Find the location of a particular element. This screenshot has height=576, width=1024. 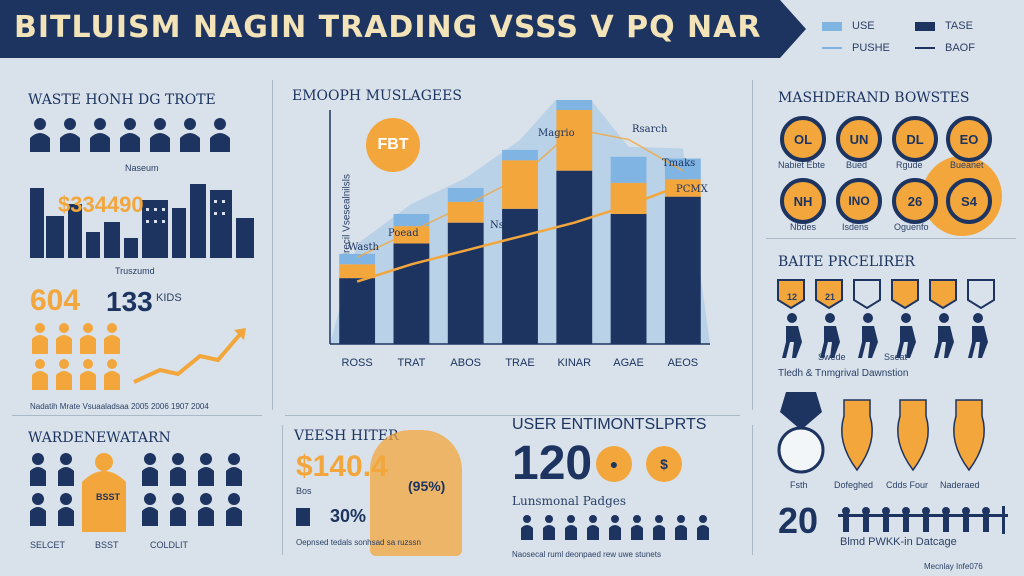

people-caption: Naseum is located at coordinates (142, 168).